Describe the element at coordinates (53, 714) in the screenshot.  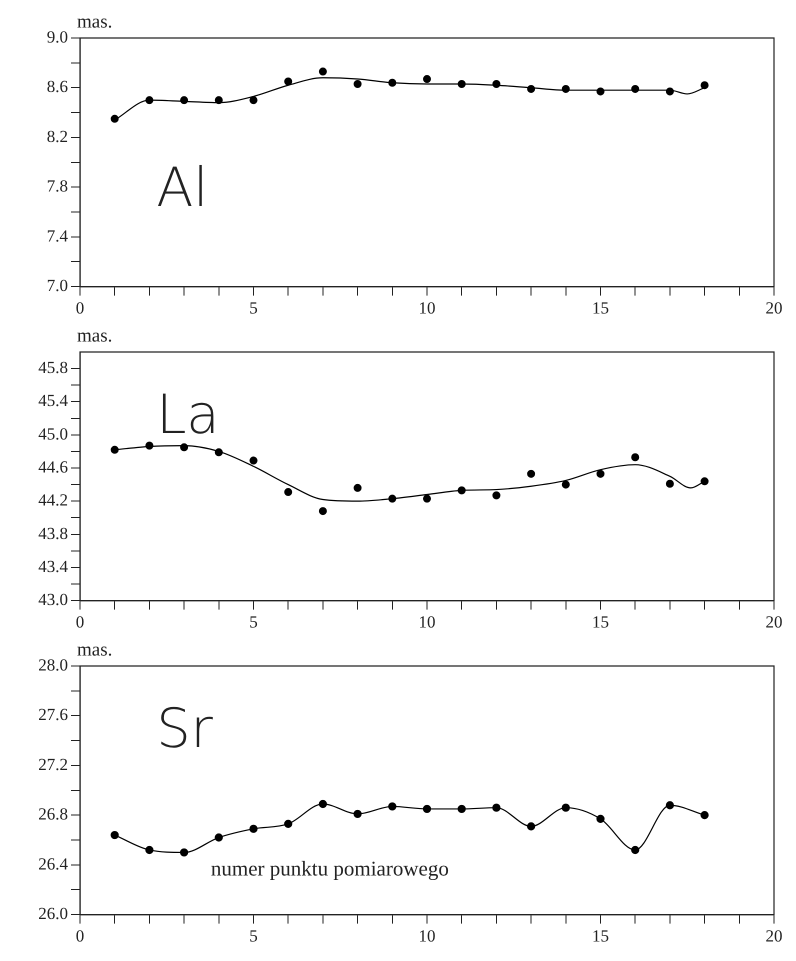
I see `y-tick-label: 27.6` at that location.